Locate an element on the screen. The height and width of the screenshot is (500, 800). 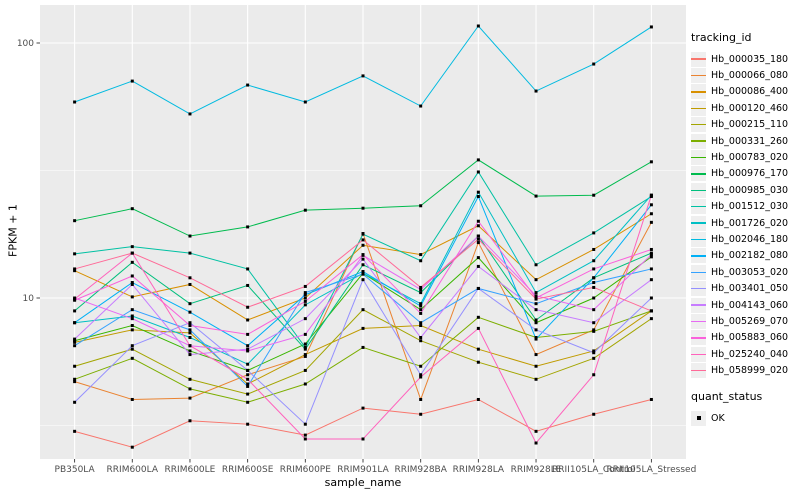
legend-item-Hb_005269_070: Hb_005269_070 is located at coordinates (745, 321).